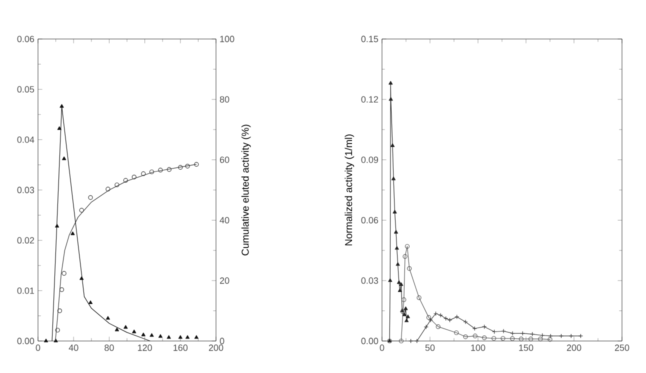  Describe the element at coordinates (25, 89) in the screenshot. I see `y-tick-label: 0.05` at that location.